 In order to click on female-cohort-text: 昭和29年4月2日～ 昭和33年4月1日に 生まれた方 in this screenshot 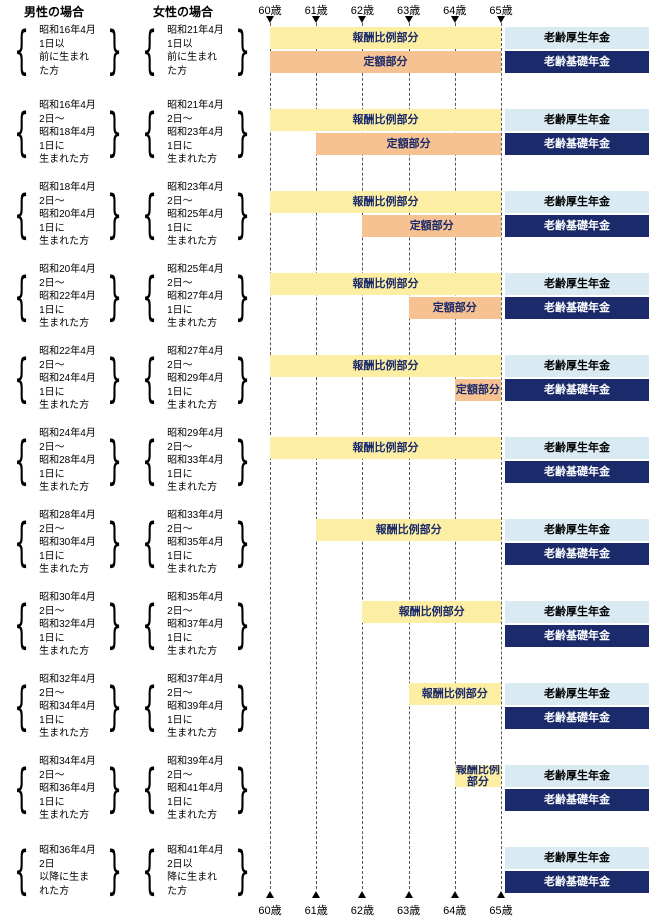, I will do `click(195, 461)`.